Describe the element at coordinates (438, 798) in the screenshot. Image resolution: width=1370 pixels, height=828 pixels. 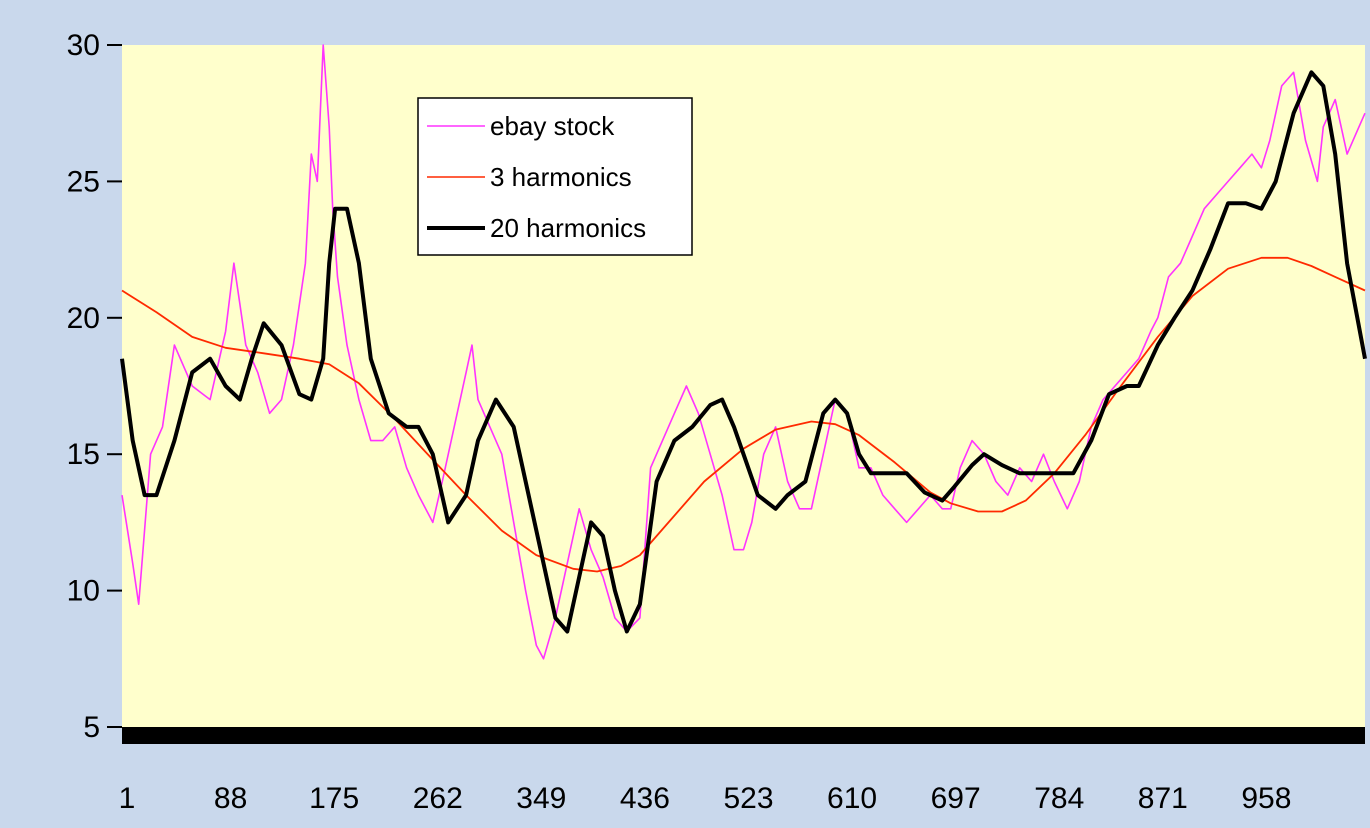
I see `x-tick-label: 262` at that location.